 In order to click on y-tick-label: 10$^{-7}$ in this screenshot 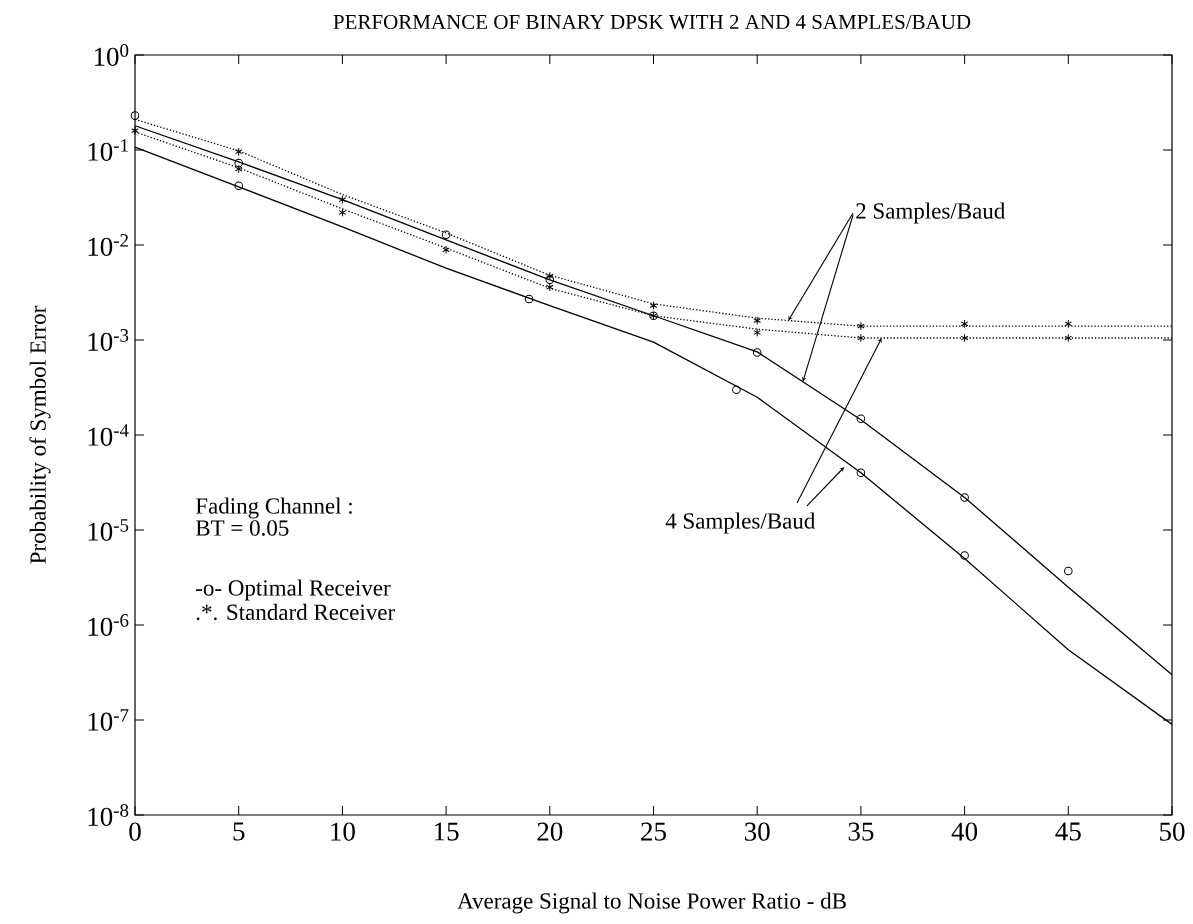, I will do `click(108, 720)`.